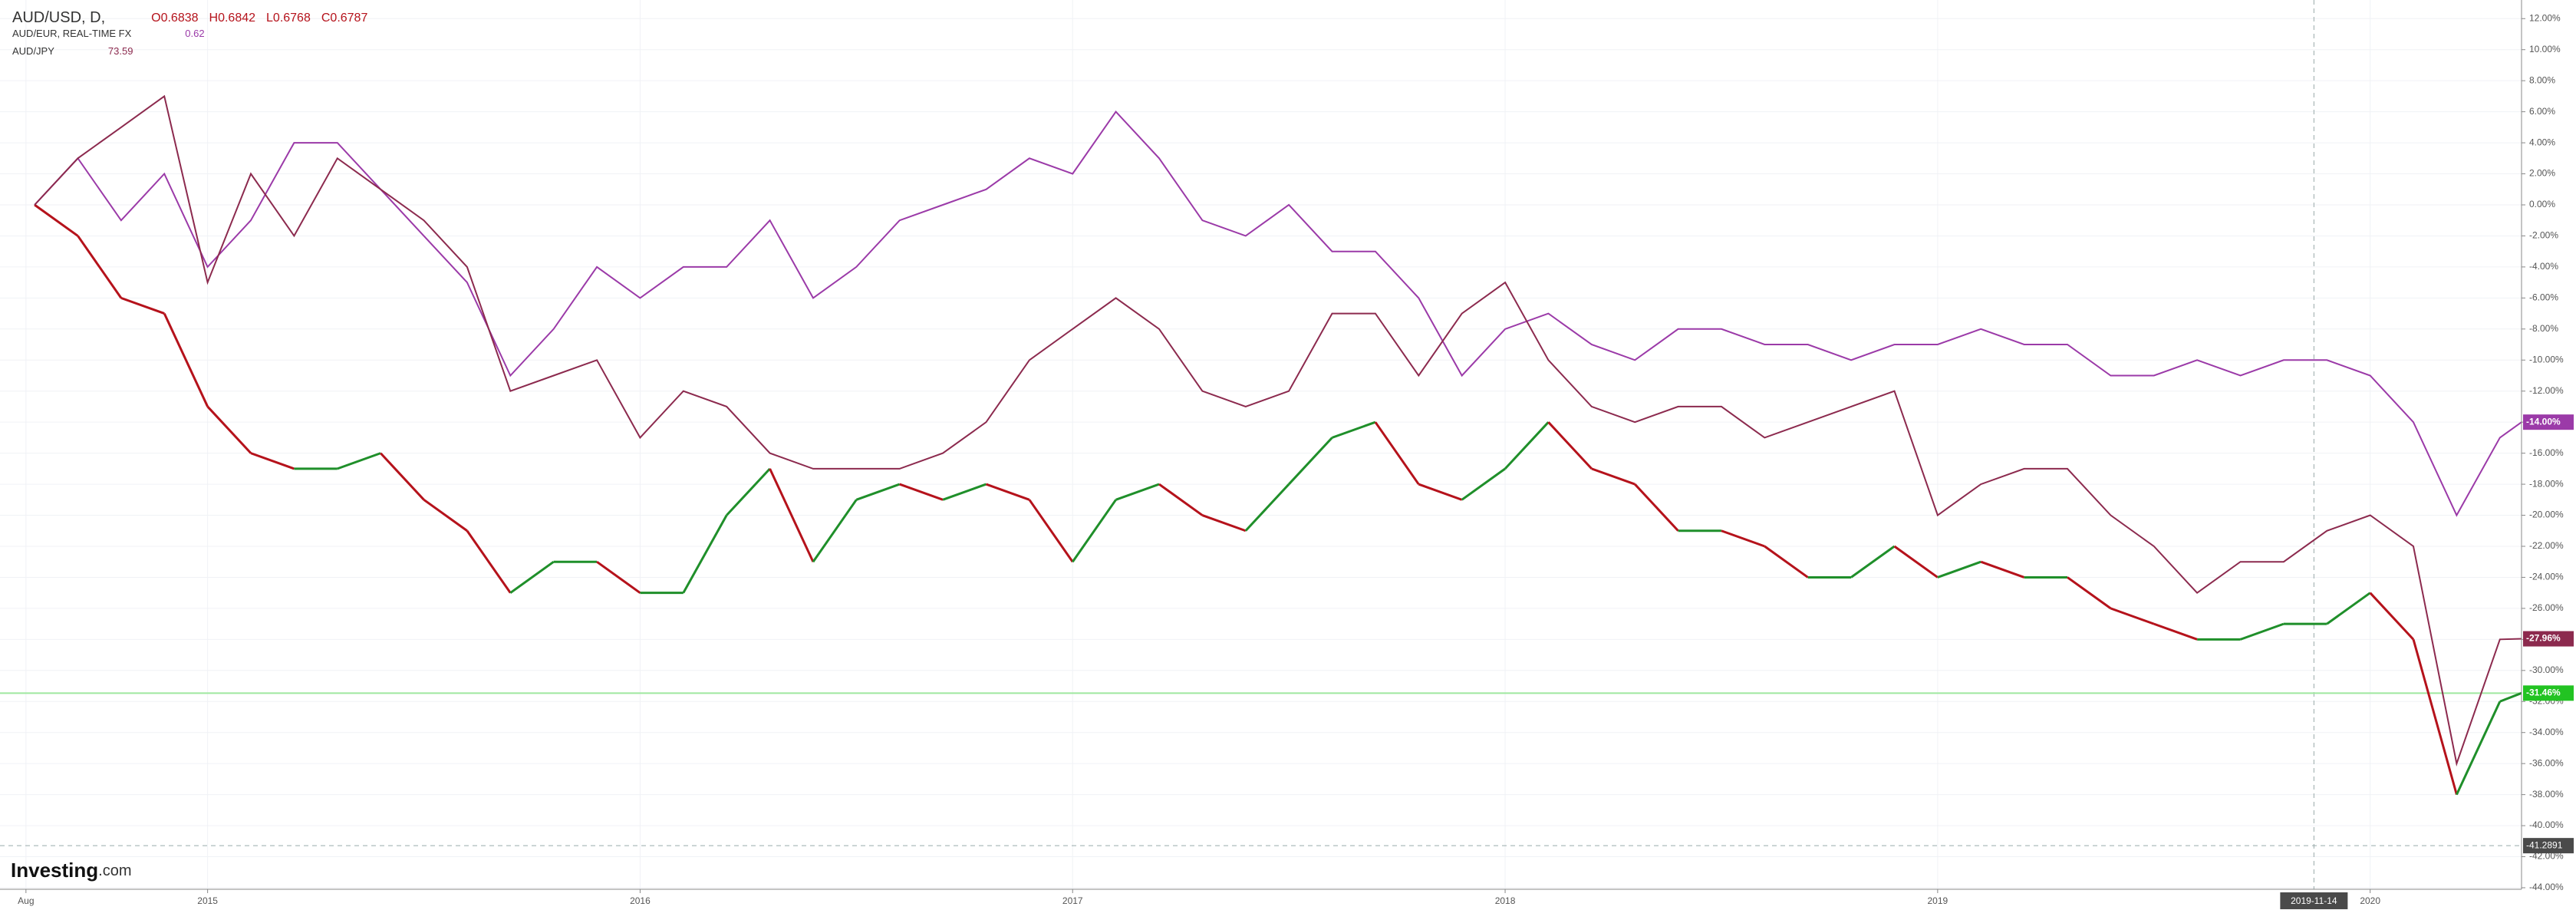  Describe the element at coordinates (2543, 328) in the screenshot. I see `y-tick-label: -8.00%` at that location.